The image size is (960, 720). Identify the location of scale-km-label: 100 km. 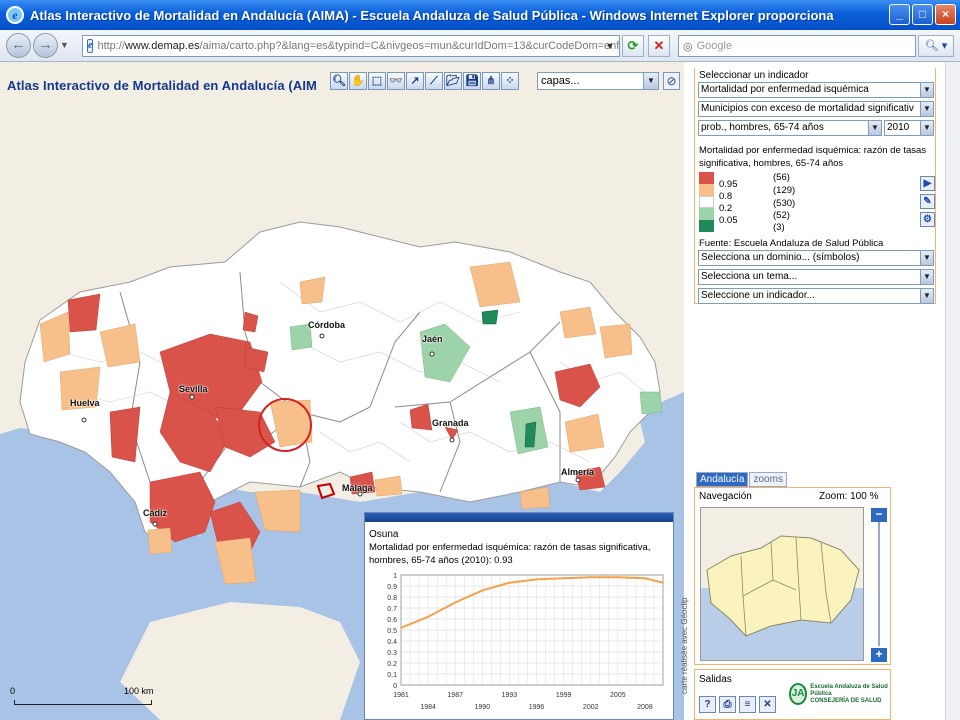
(139, 691).